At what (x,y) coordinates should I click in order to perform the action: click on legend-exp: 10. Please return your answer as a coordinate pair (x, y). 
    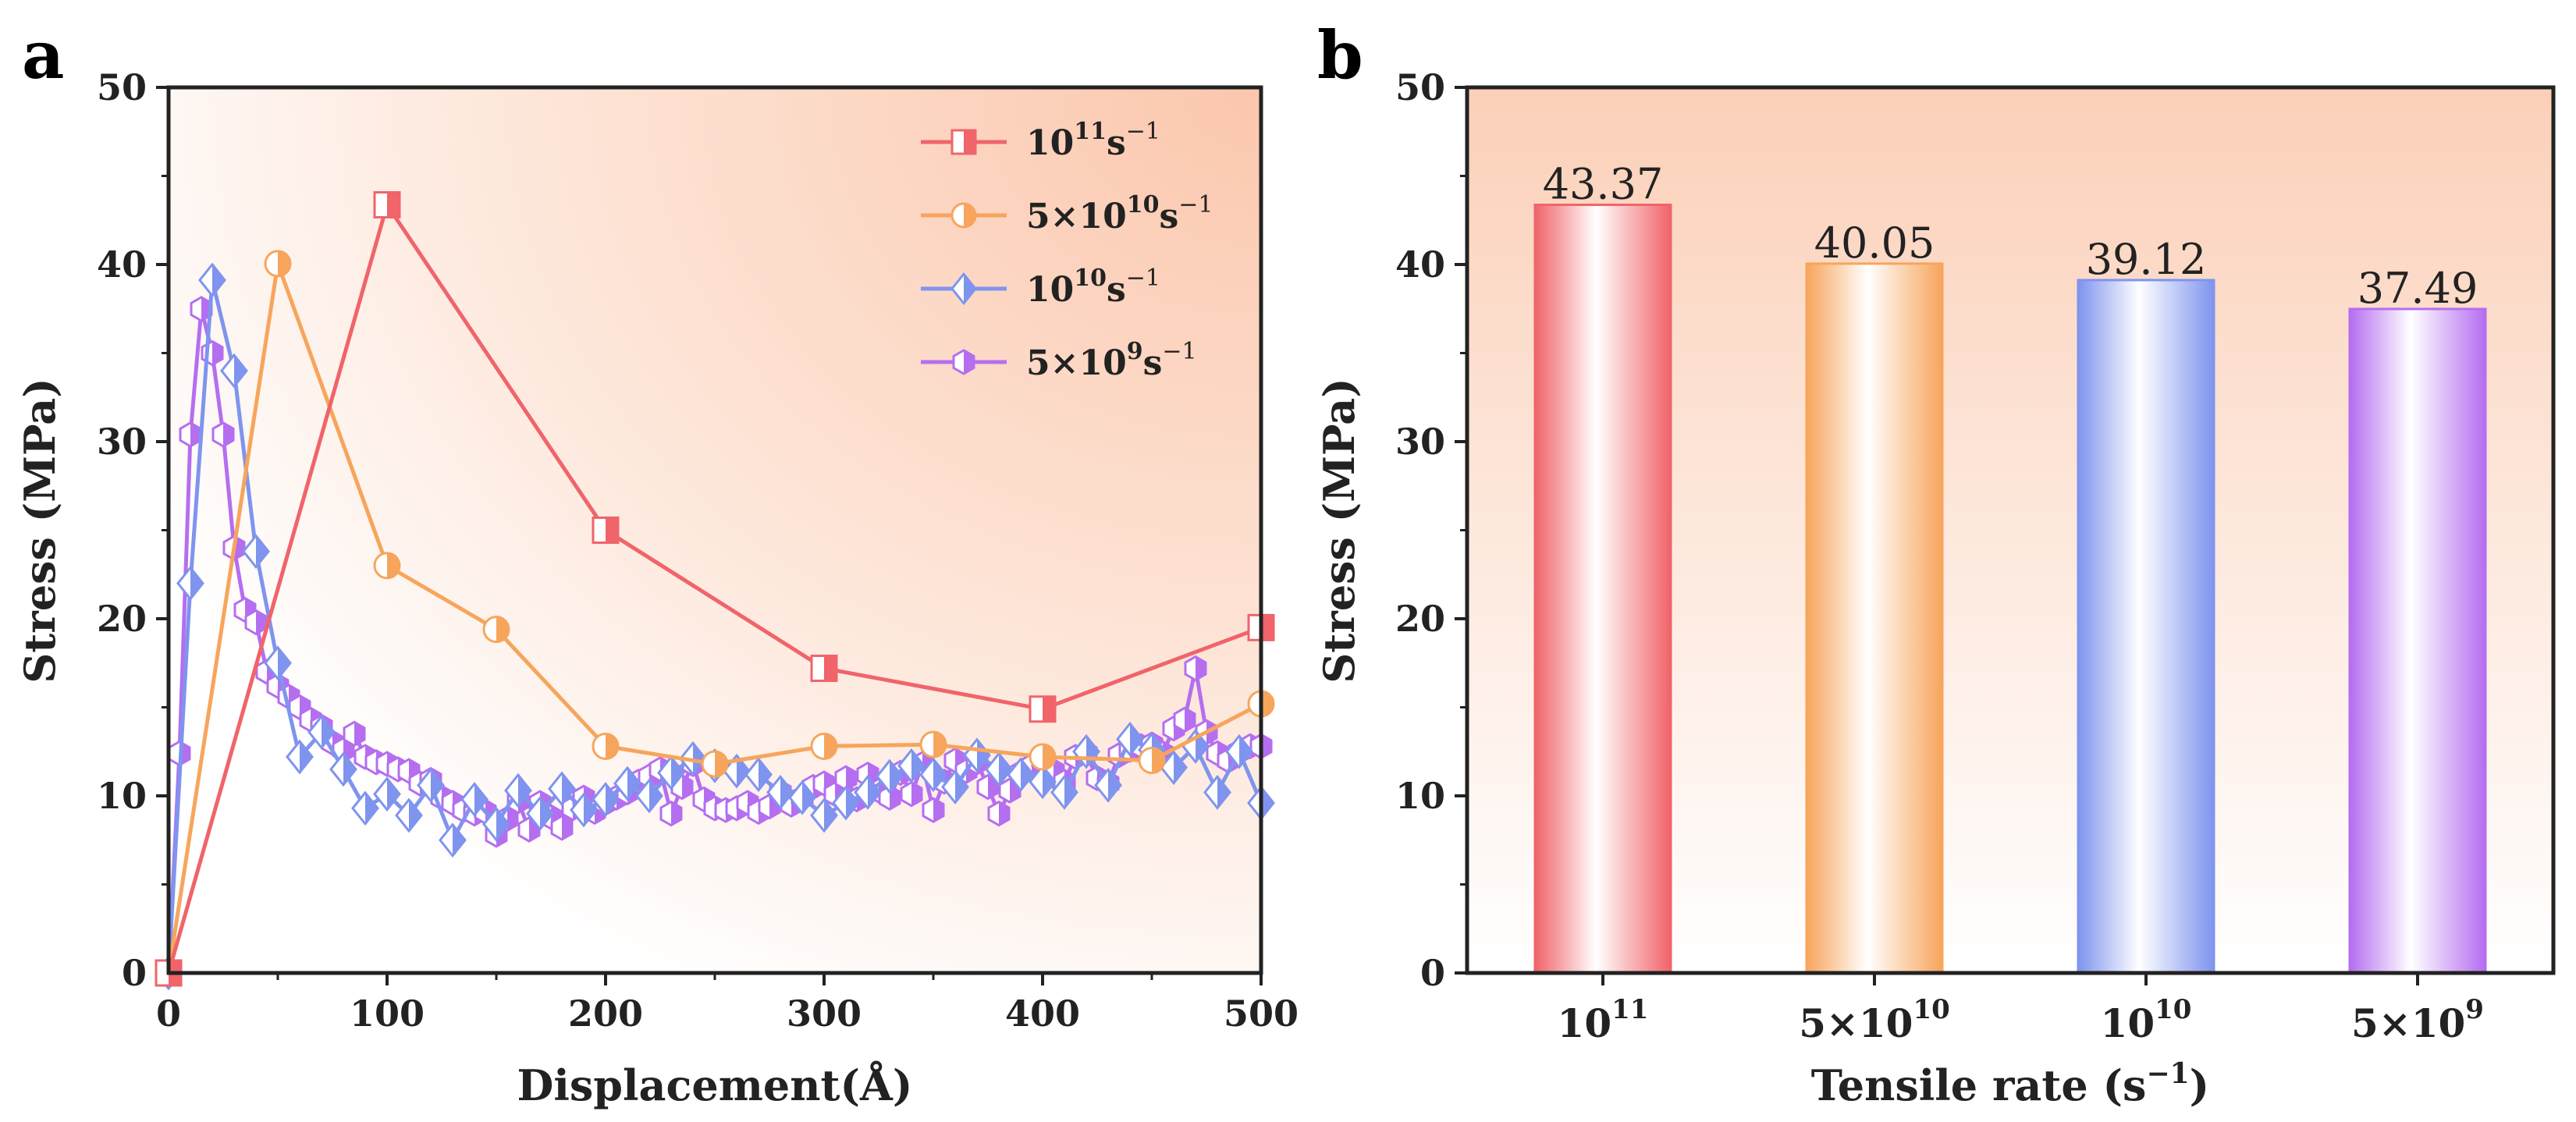
    Looking at the image, I should click on (1143, 204).